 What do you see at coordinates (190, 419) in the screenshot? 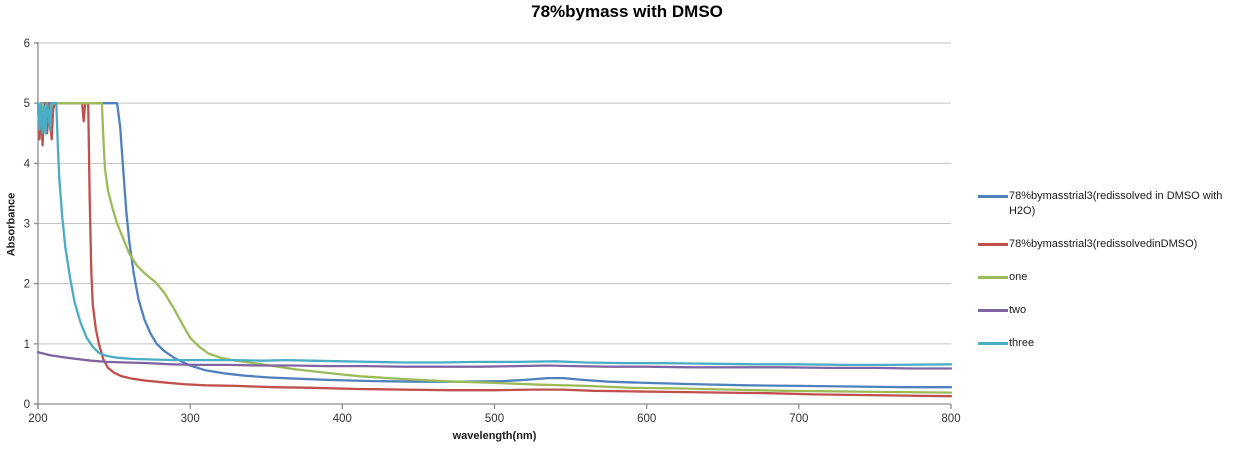
I see `x-tick-label-300: 300` at bounding box center [190, 419].